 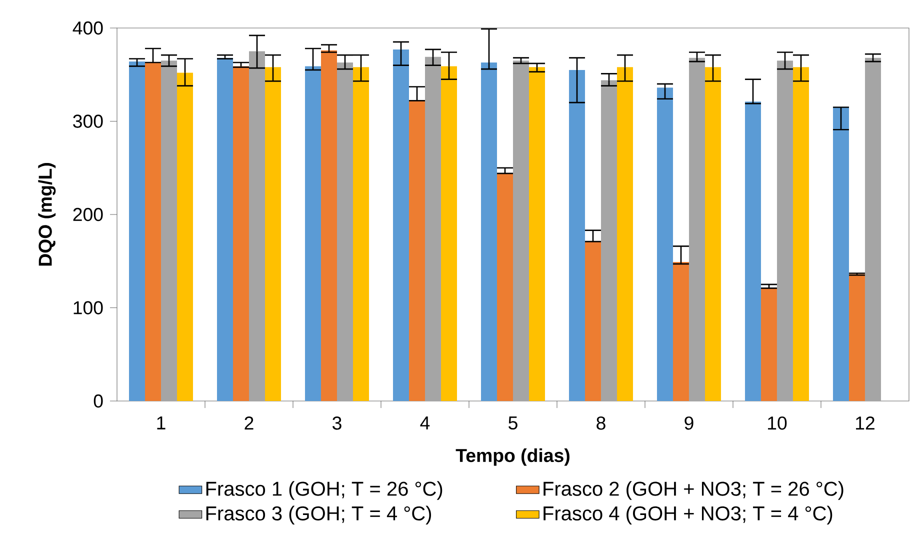 What do you see at coordinates (777, 423) in the screenshot?
I see `x-tick-label: 10` at bounding box center [777, 423].